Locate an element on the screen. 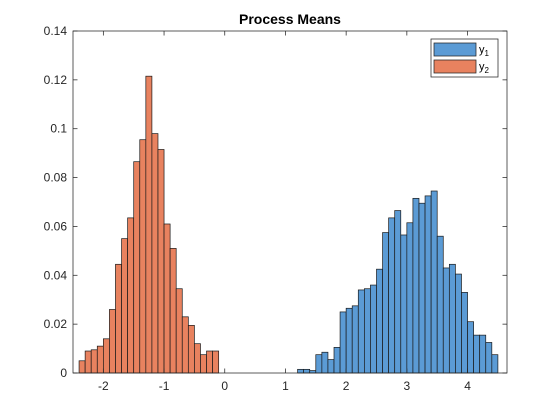 The width and height of the screenshot is (560, 420). legend-label-y1: y1 is located at coordinates (484, 51).